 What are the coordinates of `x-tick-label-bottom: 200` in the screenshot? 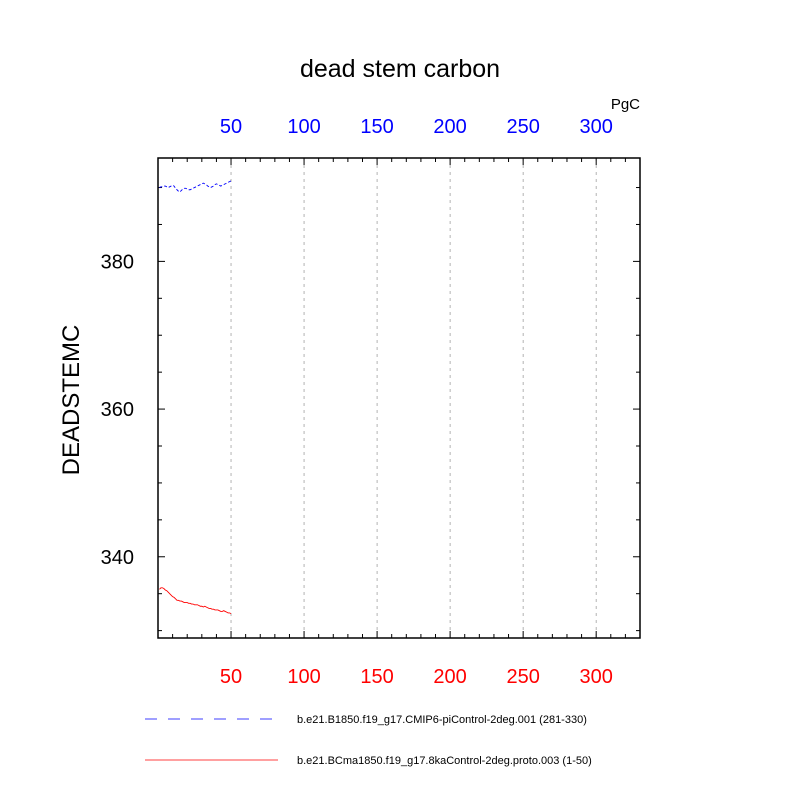 It's located at (449, 677).